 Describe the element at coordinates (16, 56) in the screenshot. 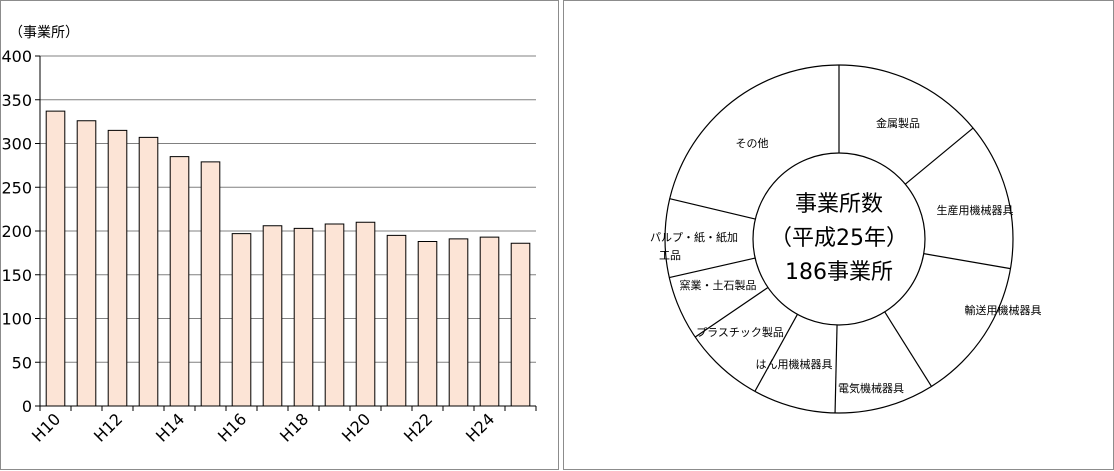

I see `y-tick-label: 400` at that location.